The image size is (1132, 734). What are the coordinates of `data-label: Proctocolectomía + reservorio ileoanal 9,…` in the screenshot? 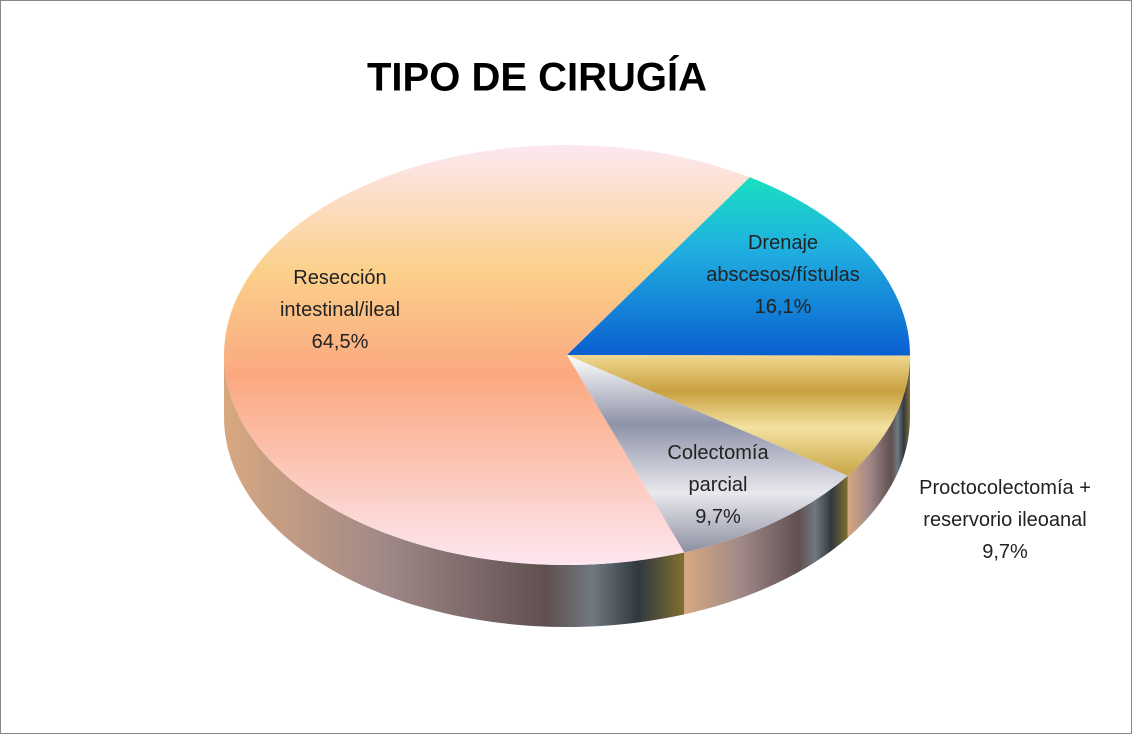 It's located at (1005, 520).